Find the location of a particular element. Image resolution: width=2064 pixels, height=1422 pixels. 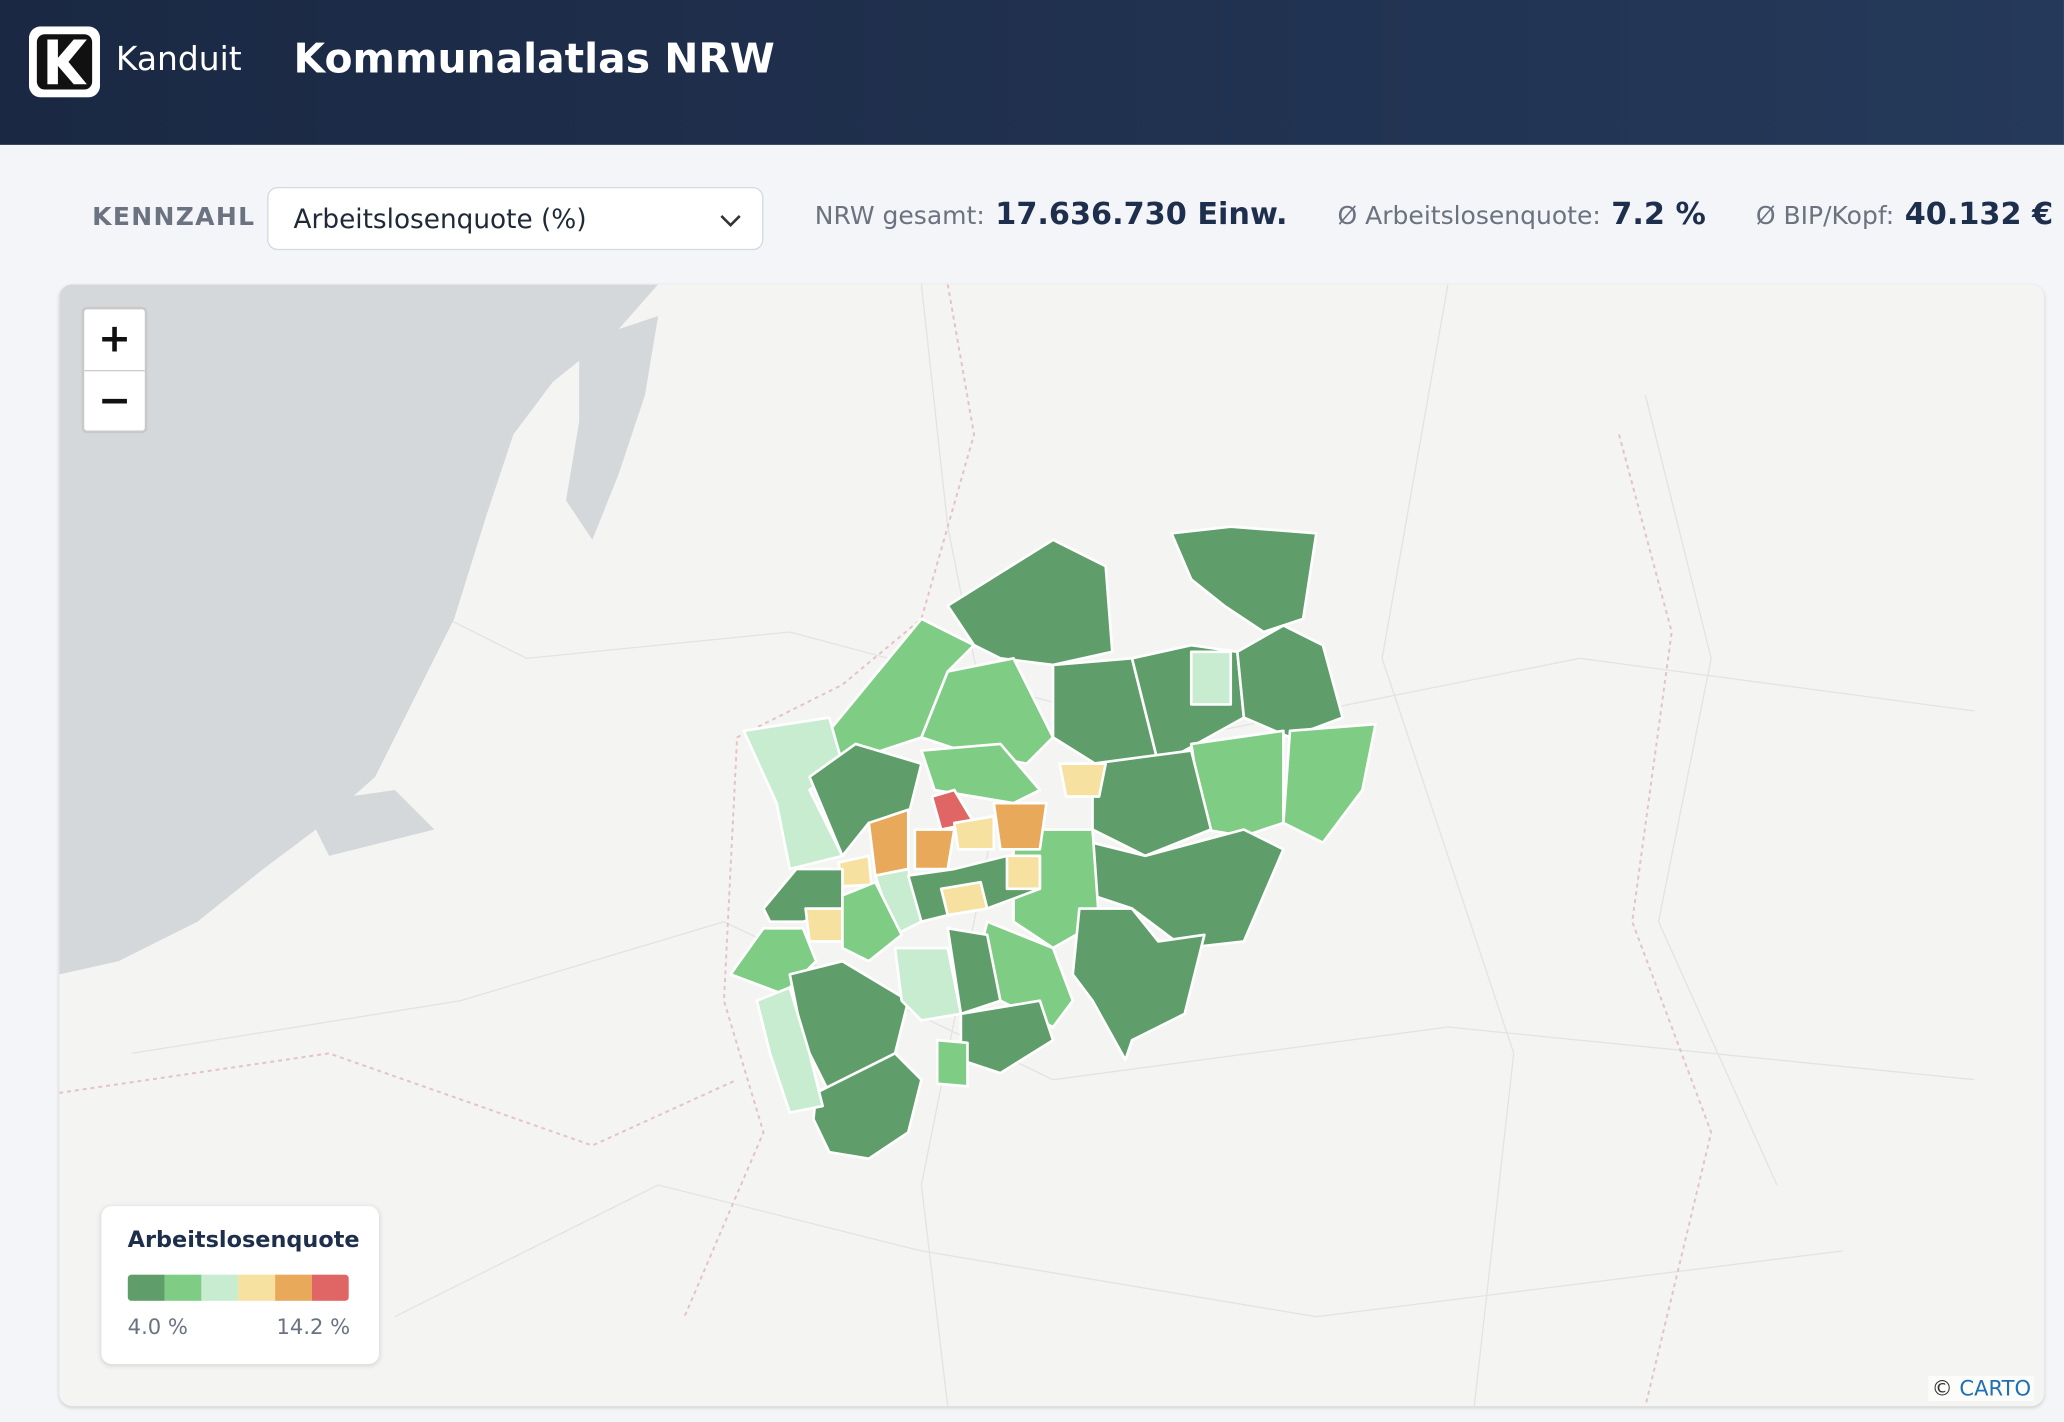

regions is located at coordinates (1053, 843).